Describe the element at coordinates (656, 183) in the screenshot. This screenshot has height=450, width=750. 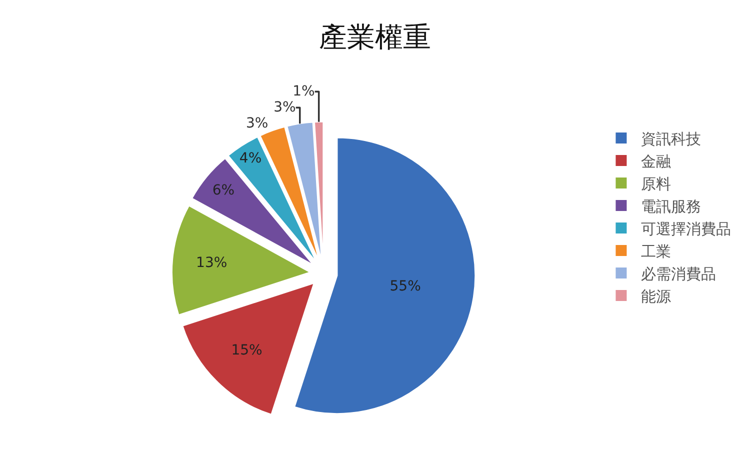
I see `legend-label: 原料` at that location.